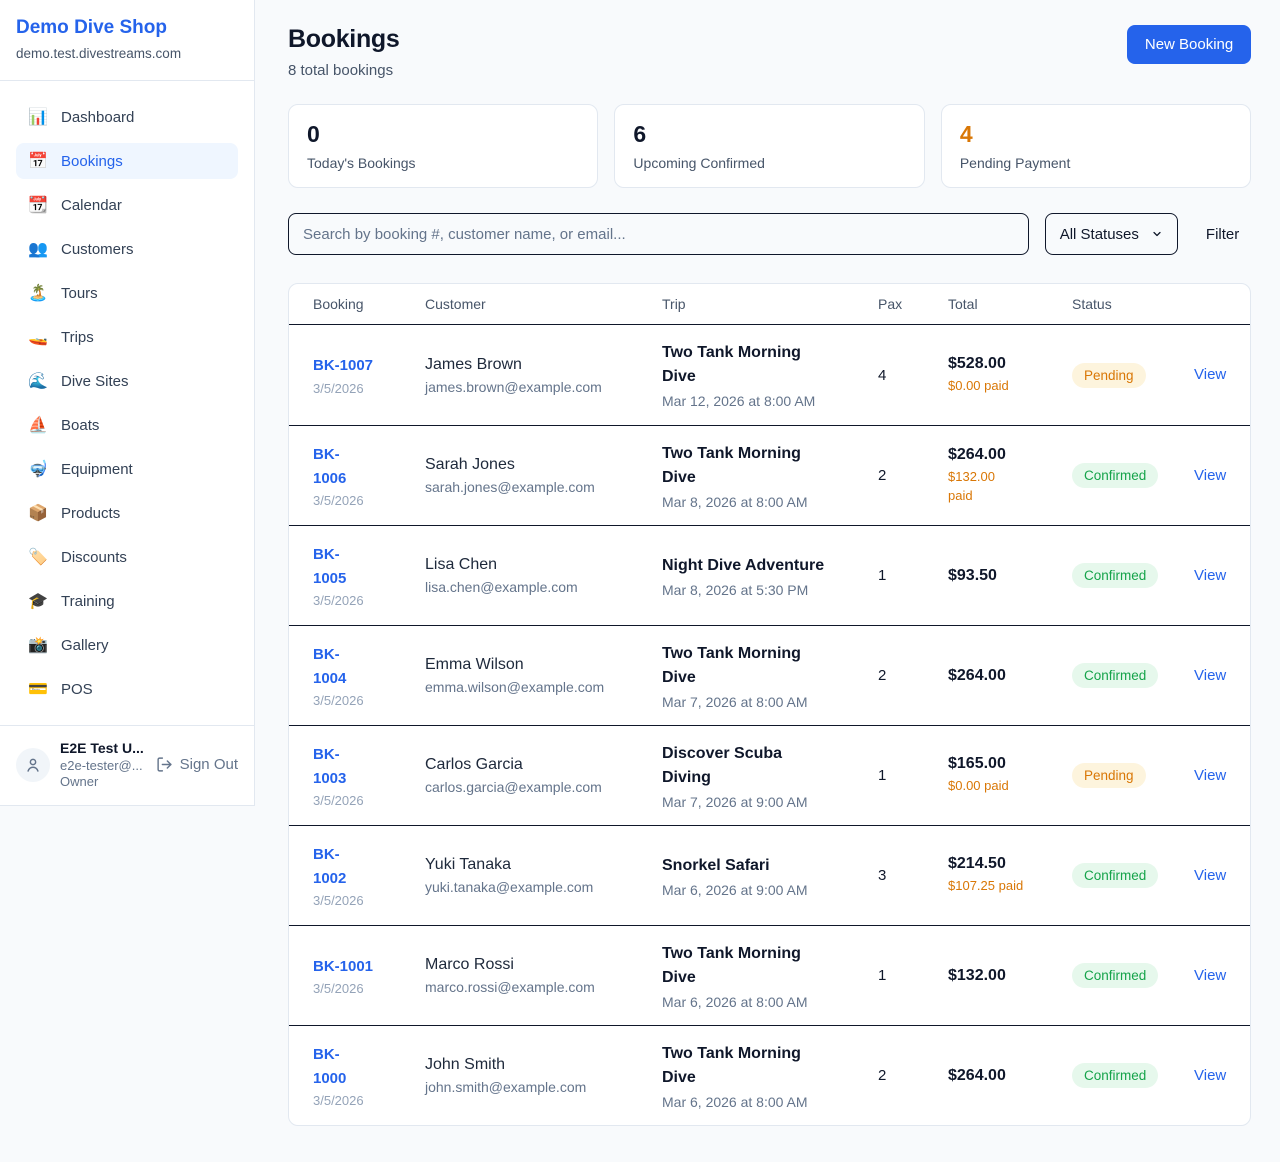 The height and width of the screenshot is (1162, 1280). I want to click on total-cell: $93.50, so click(1010, 576).